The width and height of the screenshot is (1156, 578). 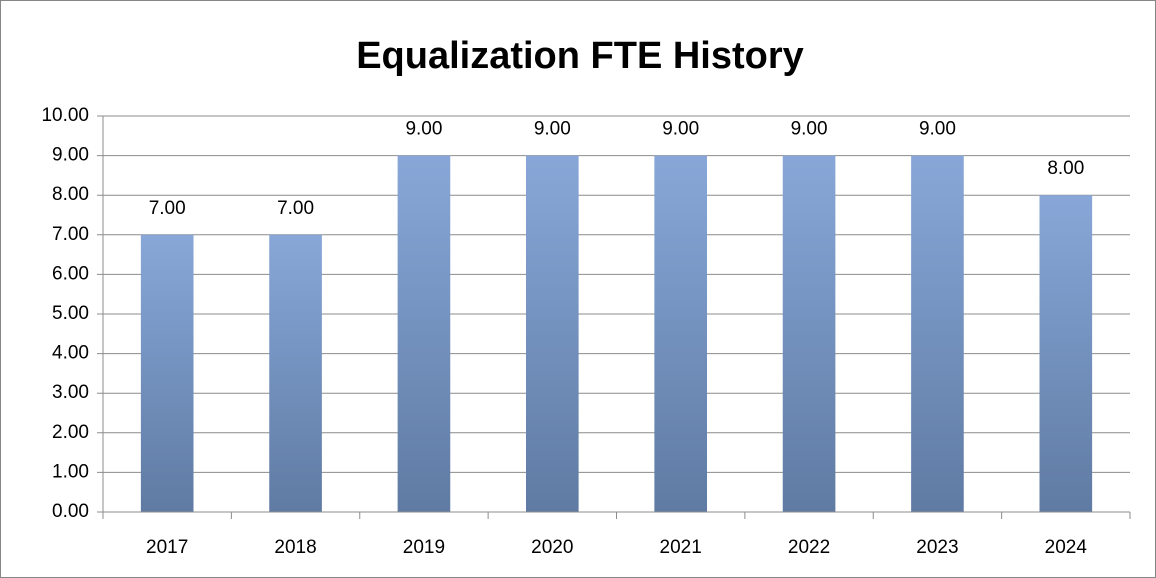 What do you see at coordinates (1066, 547) in the screenshot?
I see `x-tick-label: 2024` at bounding box center [1066, 547].